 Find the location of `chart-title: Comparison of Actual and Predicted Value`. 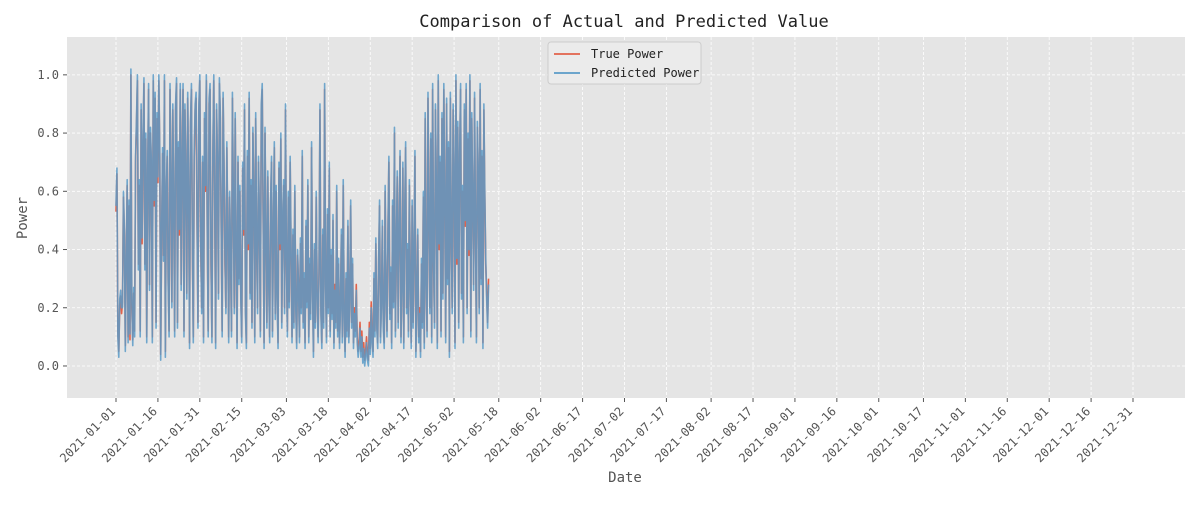

chart-title: Comparison of Actual and Predicted Value is located at coordinates (623, 22).